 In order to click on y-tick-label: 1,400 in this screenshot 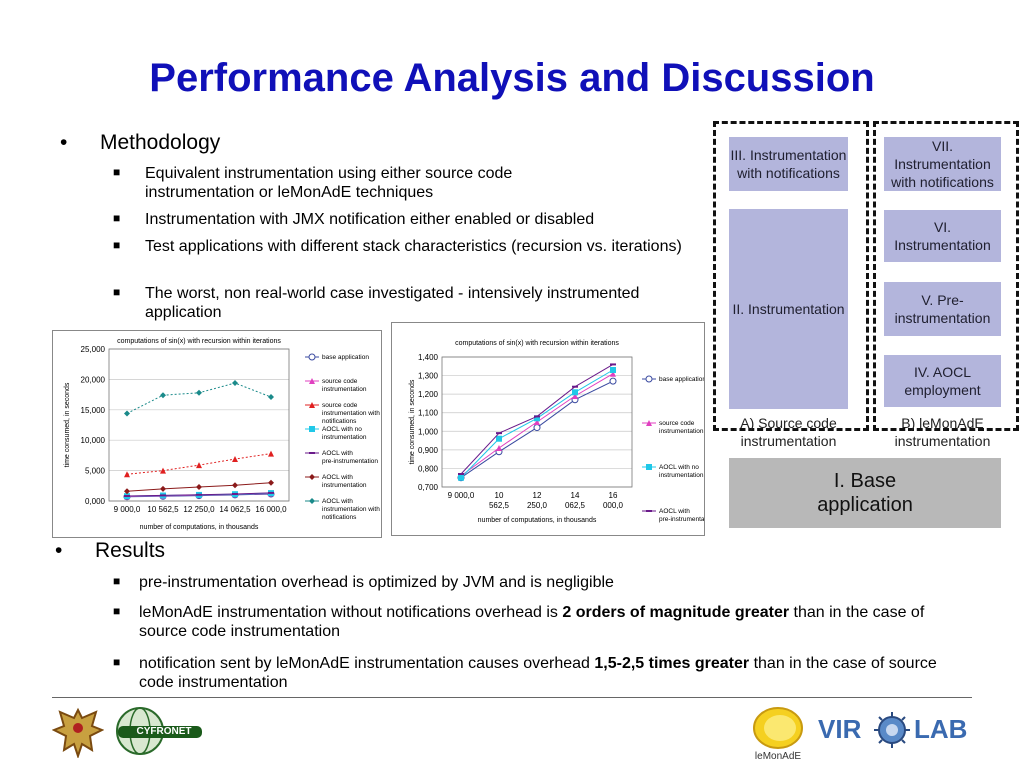, I will do `click(428, 357)`.